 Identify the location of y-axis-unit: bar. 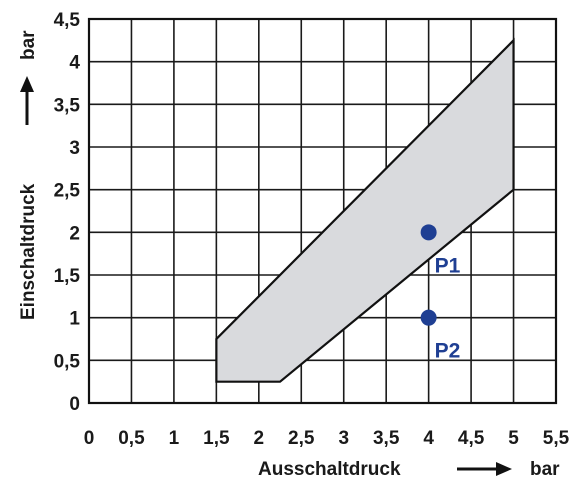
(28, 45).